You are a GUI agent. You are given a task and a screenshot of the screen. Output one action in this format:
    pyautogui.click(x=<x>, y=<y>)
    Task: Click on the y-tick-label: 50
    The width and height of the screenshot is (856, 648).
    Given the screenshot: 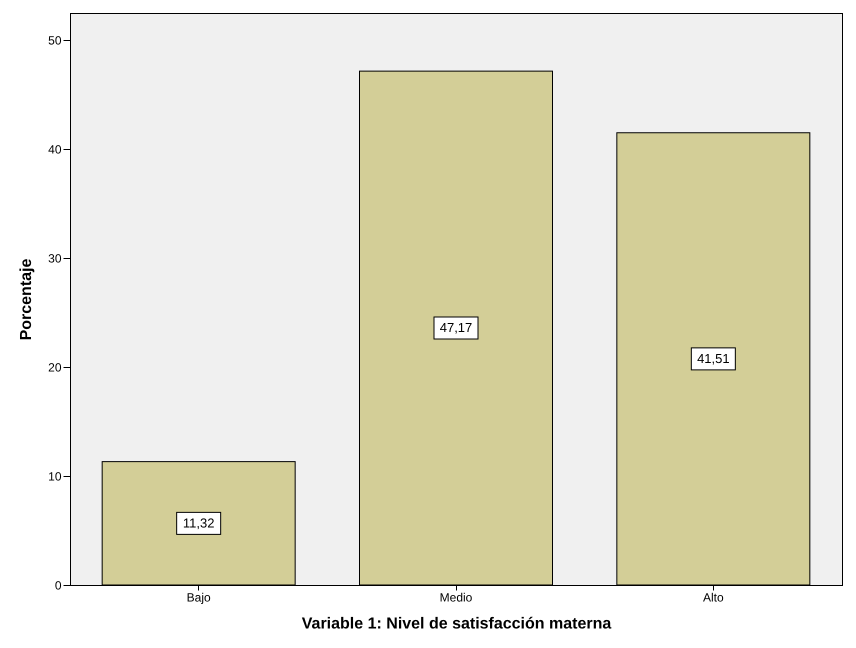 What is the action you would take?
    pyautogui.click(x=55, y=41)
    